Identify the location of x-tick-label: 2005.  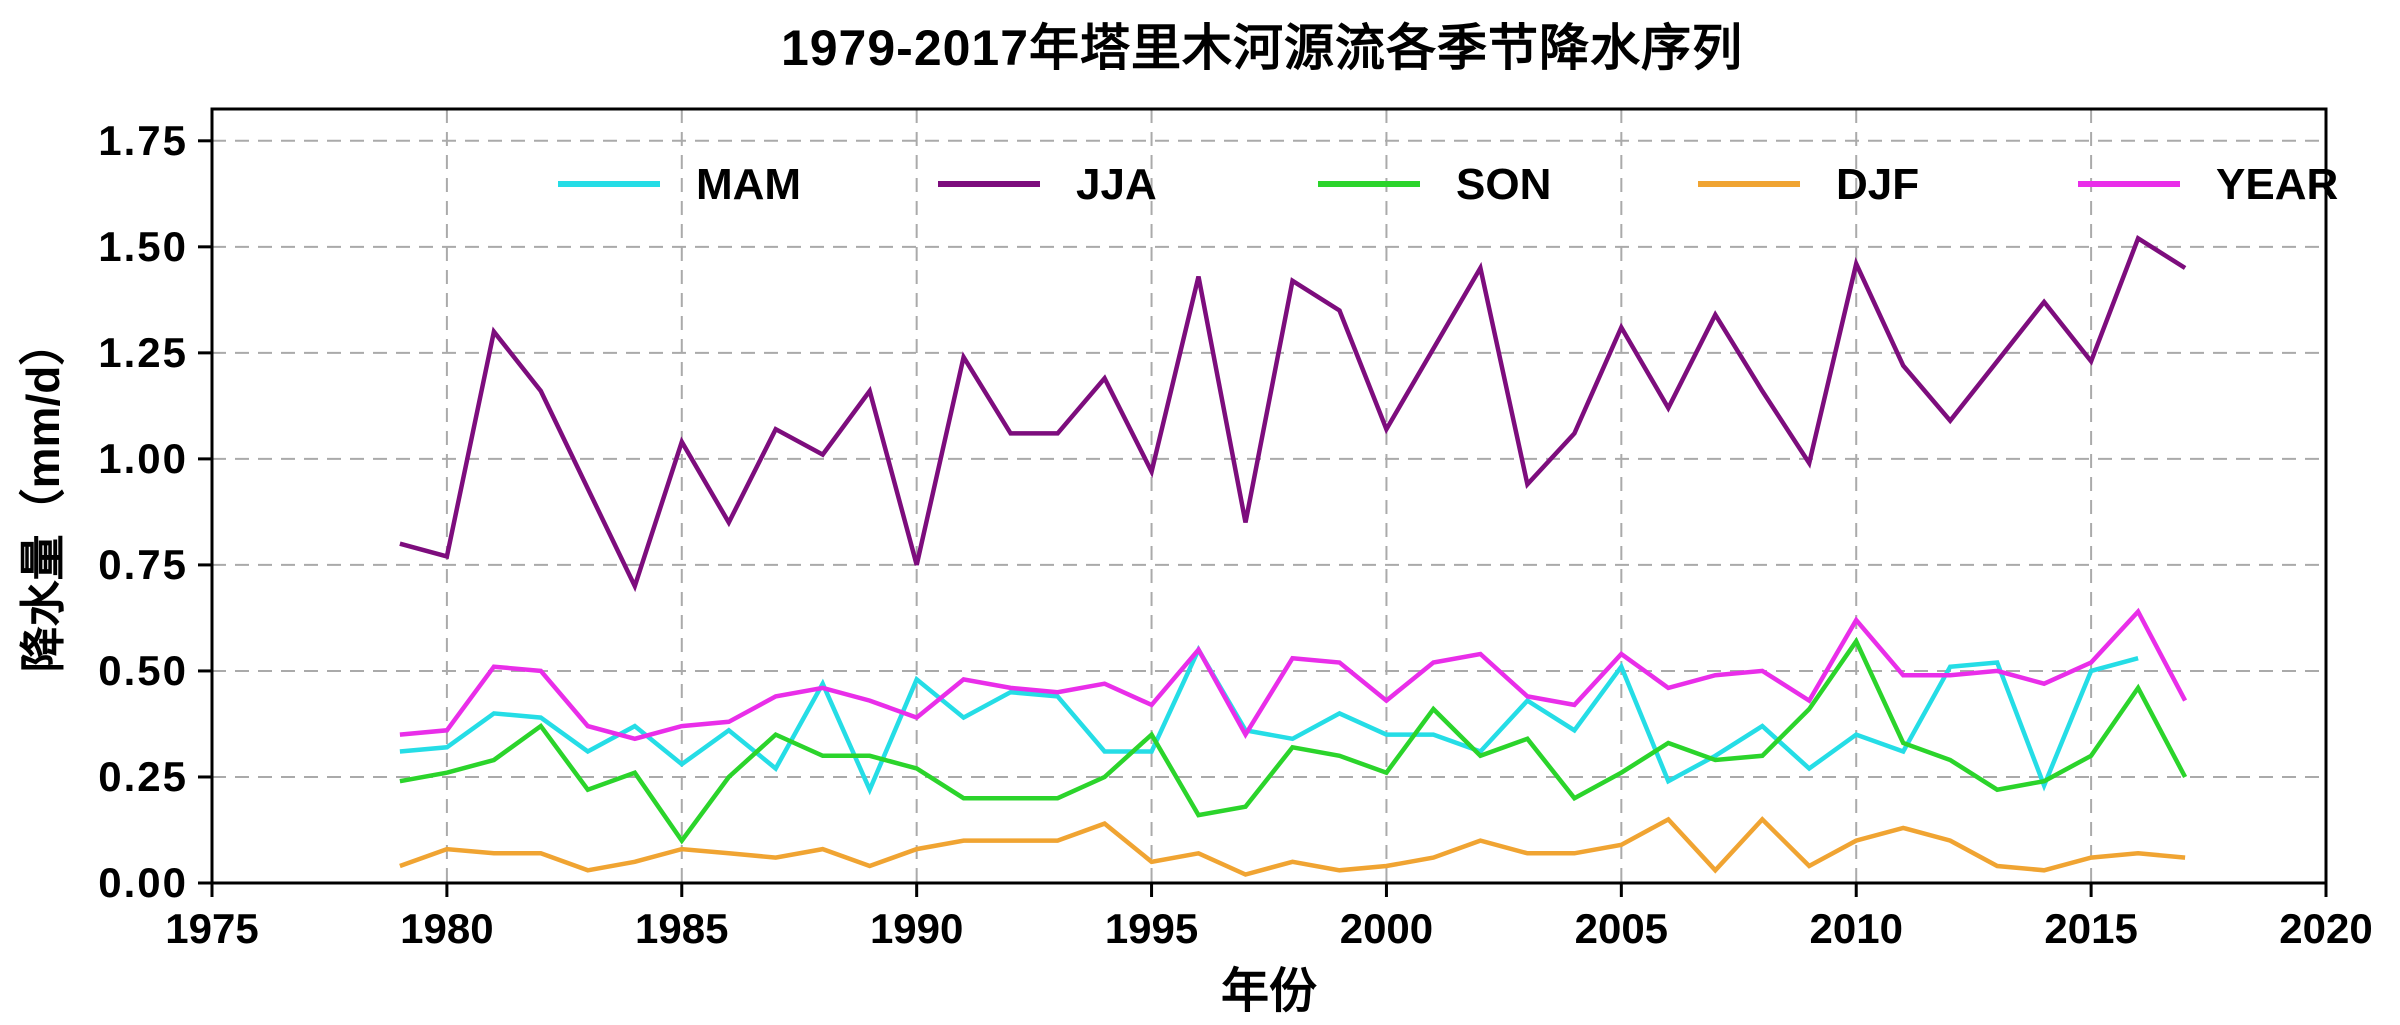
(1621, 928).